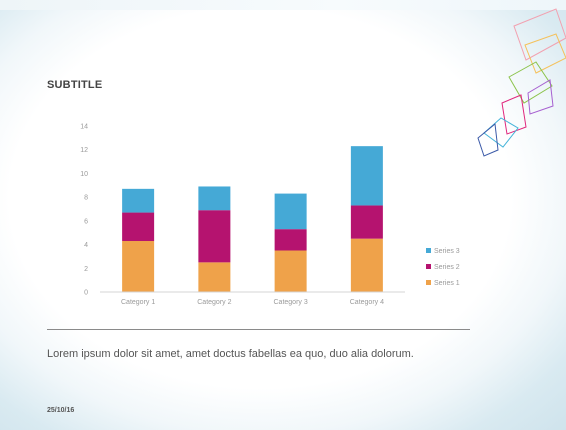 Image resolution: width=566 pixels, height=430 pixels. I want to click on deco-square-pink, so click(539, 34).